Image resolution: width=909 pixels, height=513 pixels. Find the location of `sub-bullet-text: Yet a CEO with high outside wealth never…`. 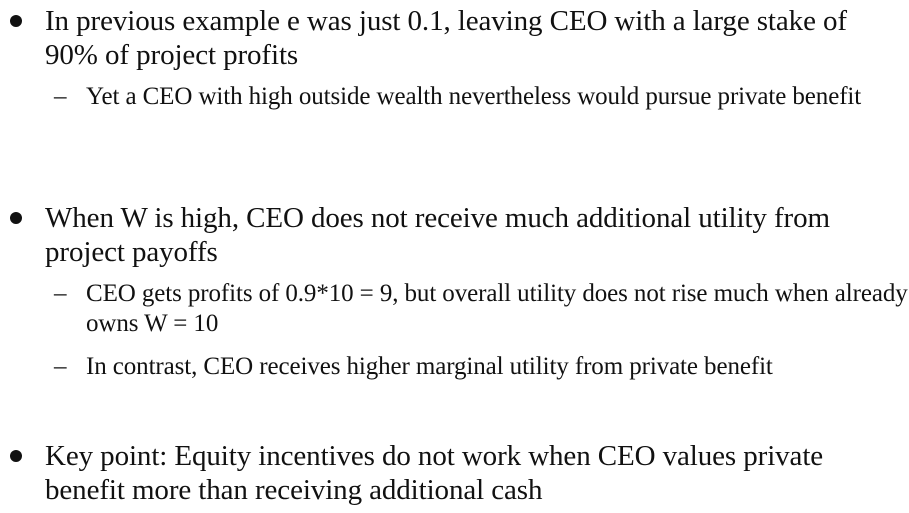

sub-bullet-text: Yet a CEO with high outside wealth never… is located at coordinates (474, 96).